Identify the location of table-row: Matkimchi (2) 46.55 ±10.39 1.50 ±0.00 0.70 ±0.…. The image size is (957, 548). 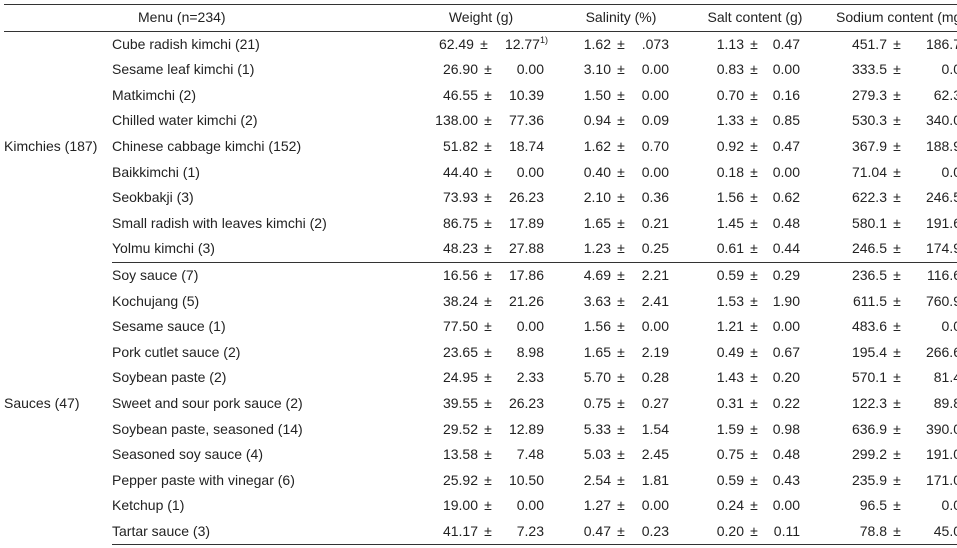
(480, 96).